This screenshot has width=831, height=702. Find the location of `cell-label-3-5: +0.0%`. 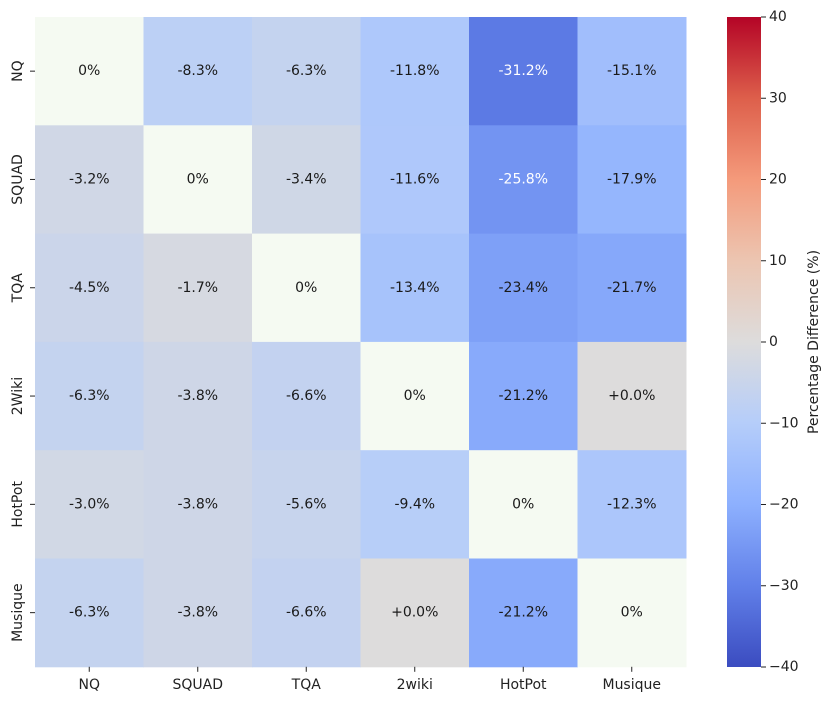

cell-label-3-5: +0.0% is located at coordinates (631, 396).